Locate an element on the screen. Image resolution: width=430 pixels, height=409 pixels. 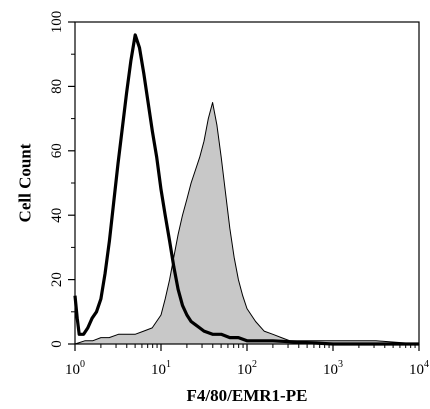
x-tick-label: 10¹ is located at coordinates (161, 368).